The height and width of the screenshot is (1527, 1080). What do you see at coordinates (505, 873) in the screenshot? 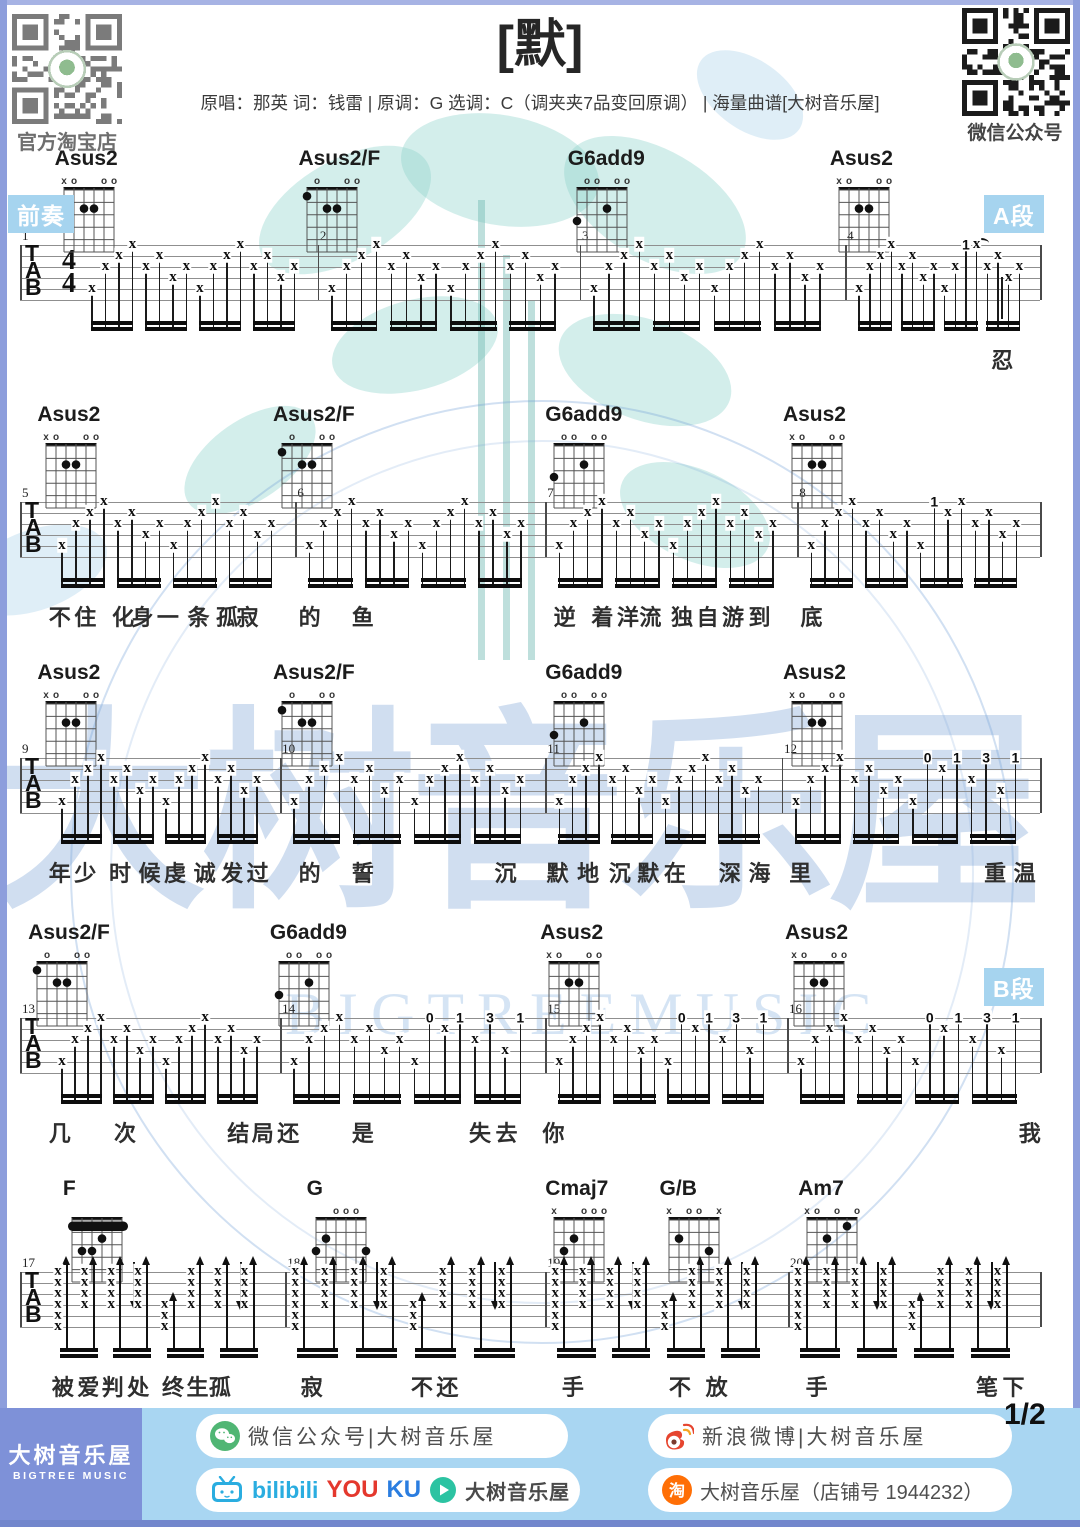
I see `lyric-syllable: 沉` at bounding box center [505, 873].